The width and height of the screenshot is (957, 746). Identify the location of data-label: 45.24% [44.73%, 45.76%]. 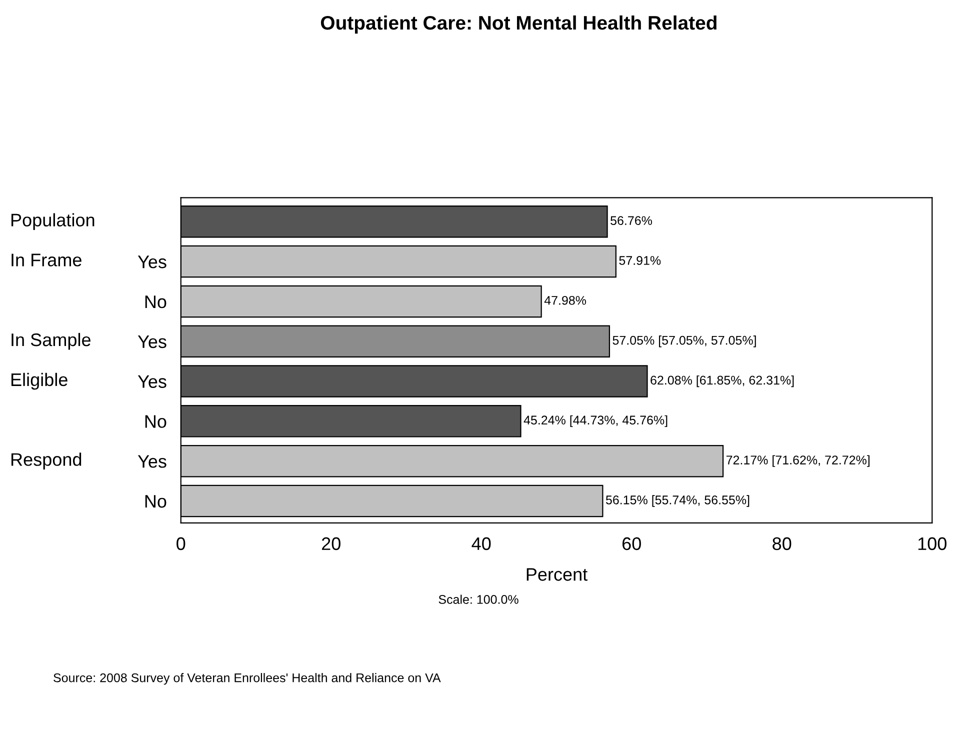
(596, 421).